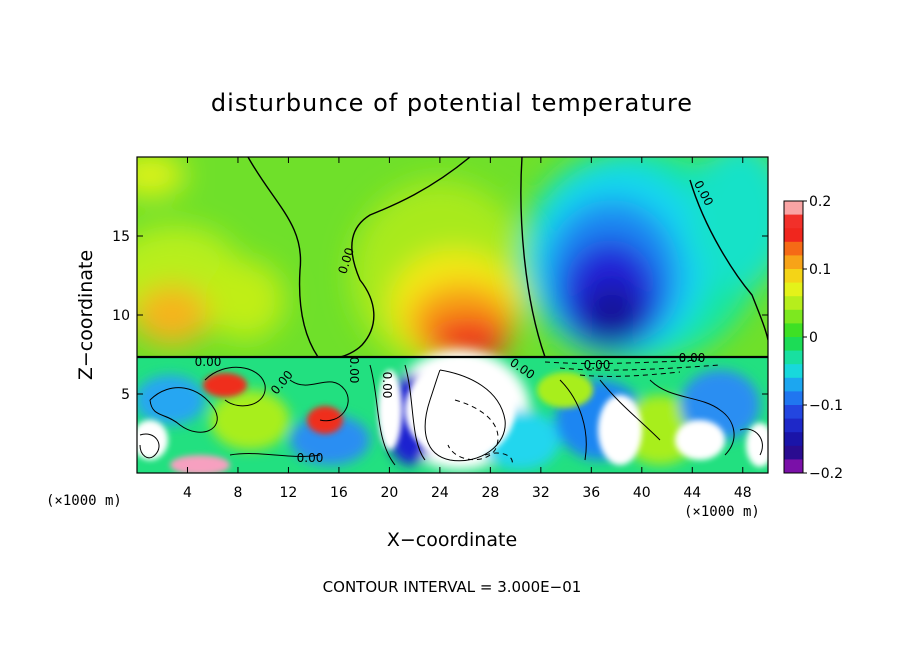 The width and height of the screenshot is (904, 654). Describe the element at coordinates (490, 493) in the screenshot. I see `x-tick-label: 28` at that location.